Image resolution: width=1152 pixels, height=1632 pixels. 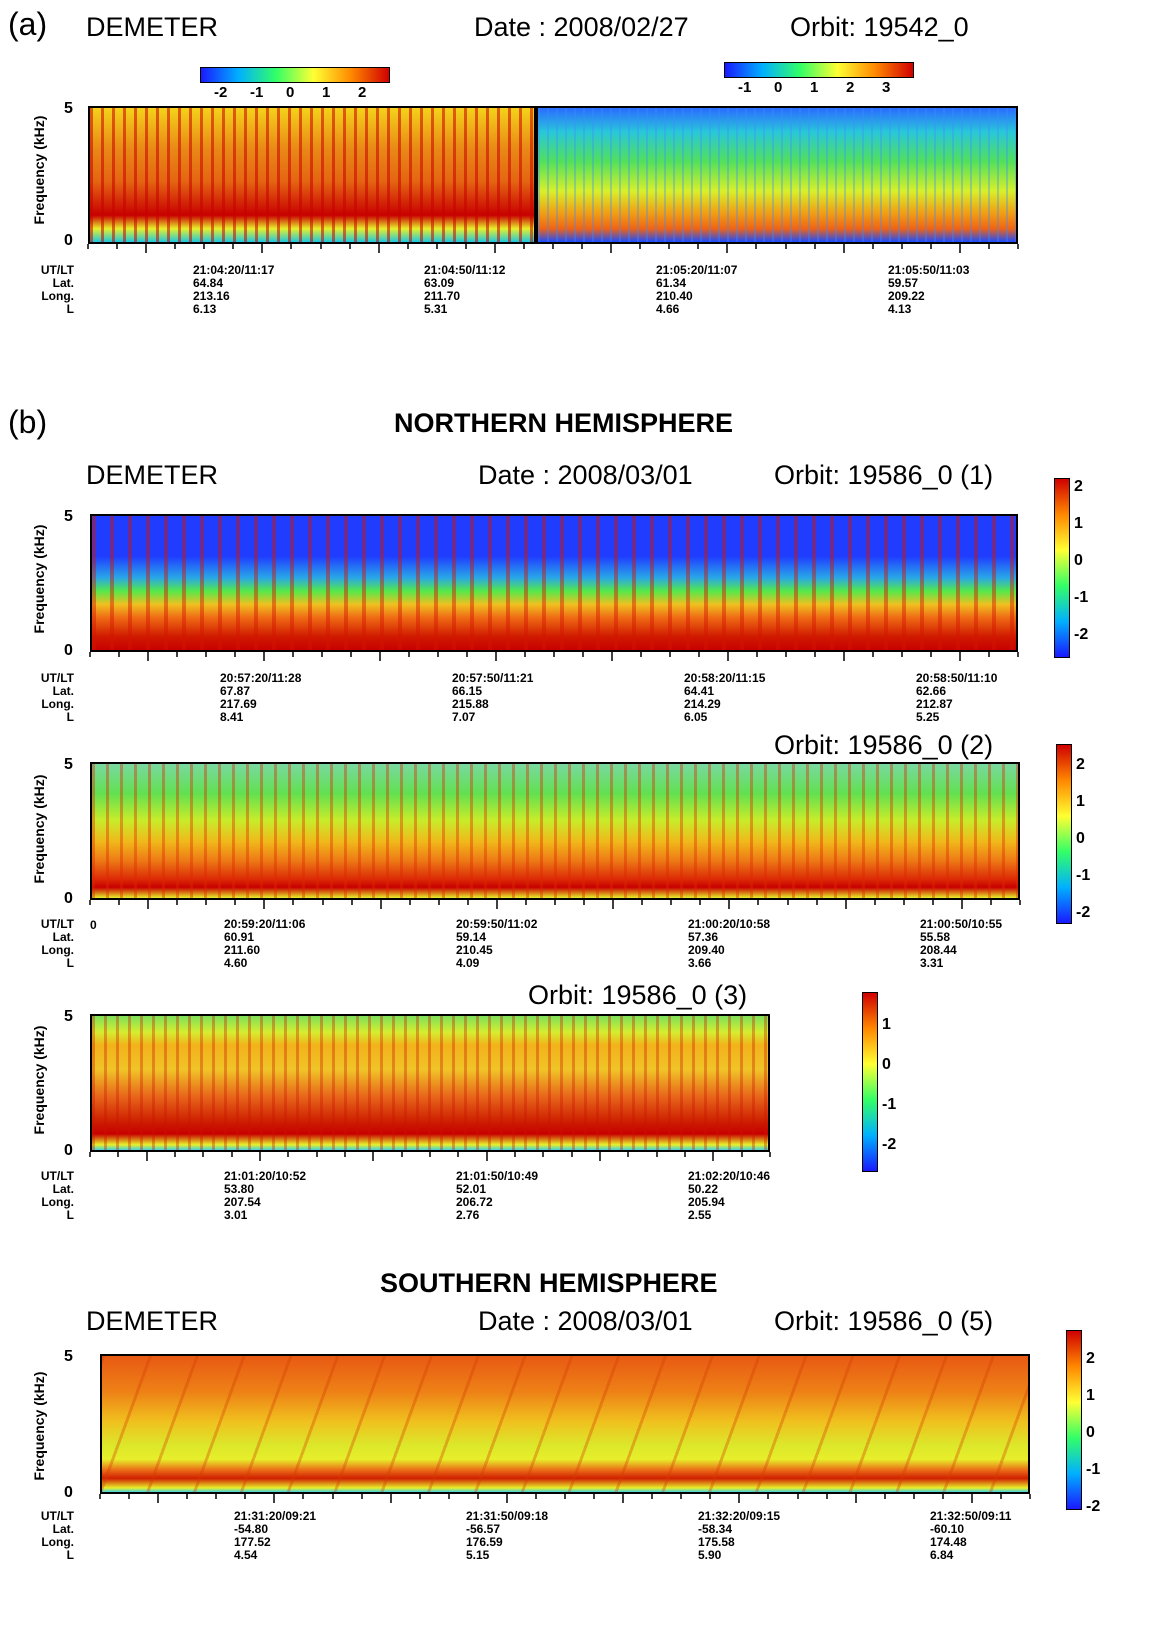 I want to click on y-axis-label-b2: Frequency (kHz), so click(x=39, y=829).